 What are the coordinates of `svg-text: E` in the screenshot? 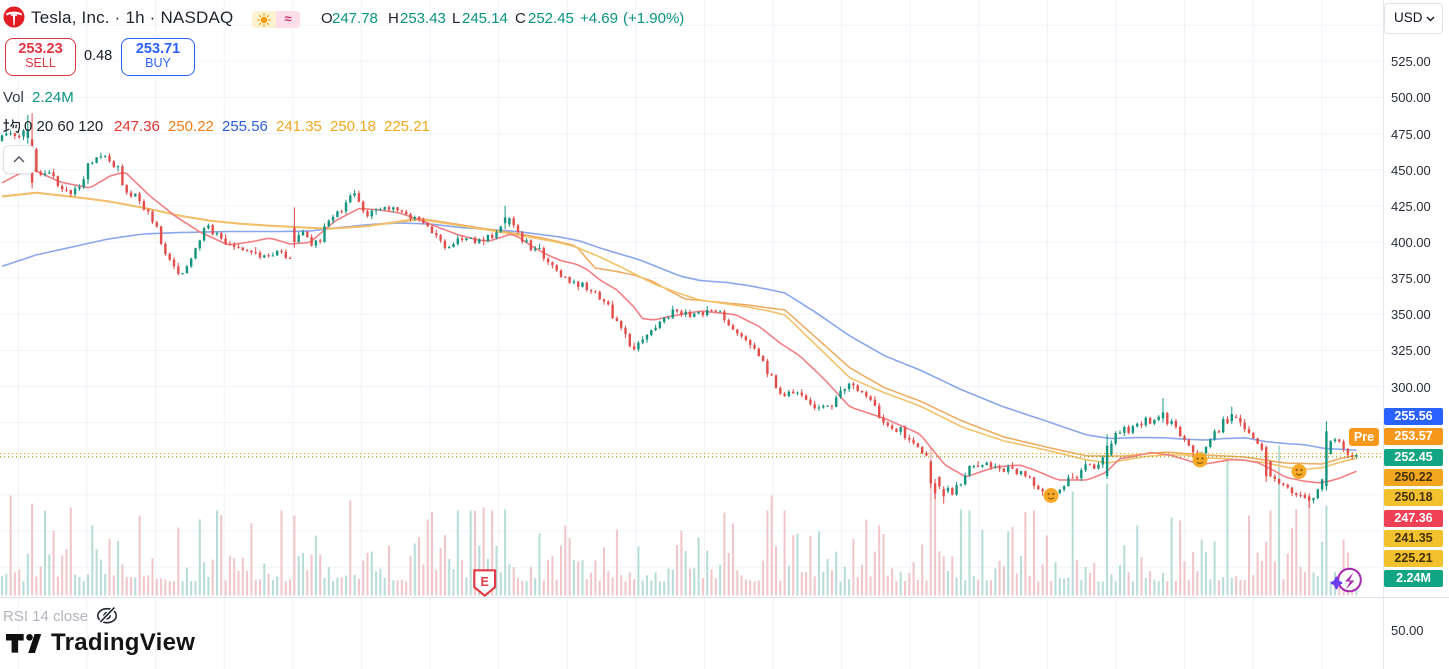 It's located at (485, 582).